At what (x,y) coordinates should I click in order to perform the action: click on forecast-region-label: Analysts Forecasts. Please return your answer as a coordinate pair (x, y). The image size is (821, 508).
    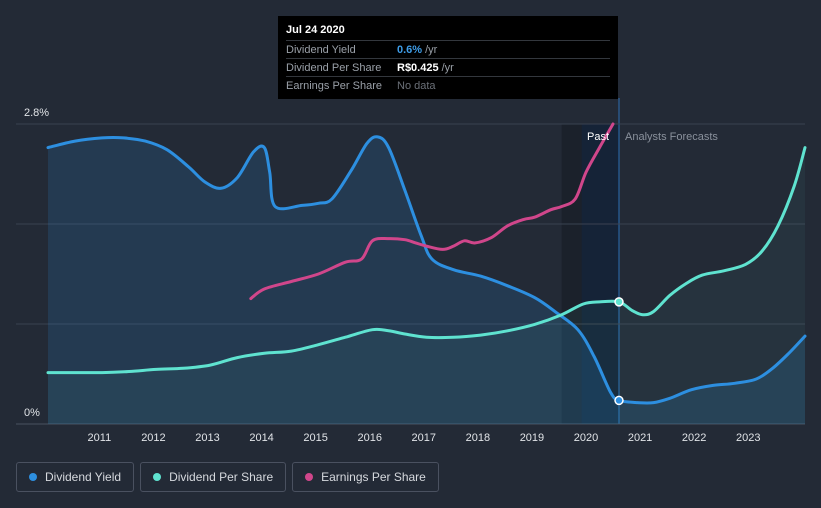
    Looking at the image, I should click on (671, 137).